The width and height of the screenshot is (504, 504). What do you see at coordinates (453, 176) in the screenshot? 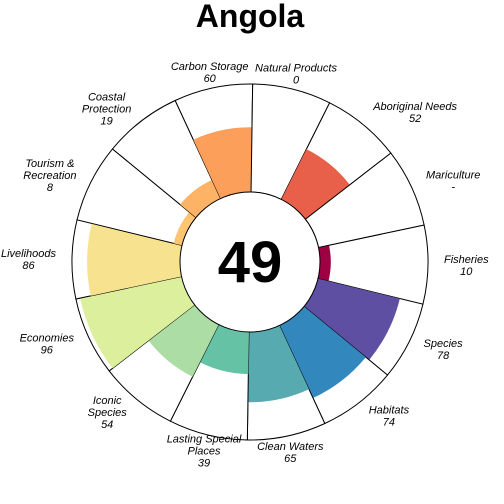
I see `goal-label-mariculture: Mariculture` at bounding box center [453, 176].